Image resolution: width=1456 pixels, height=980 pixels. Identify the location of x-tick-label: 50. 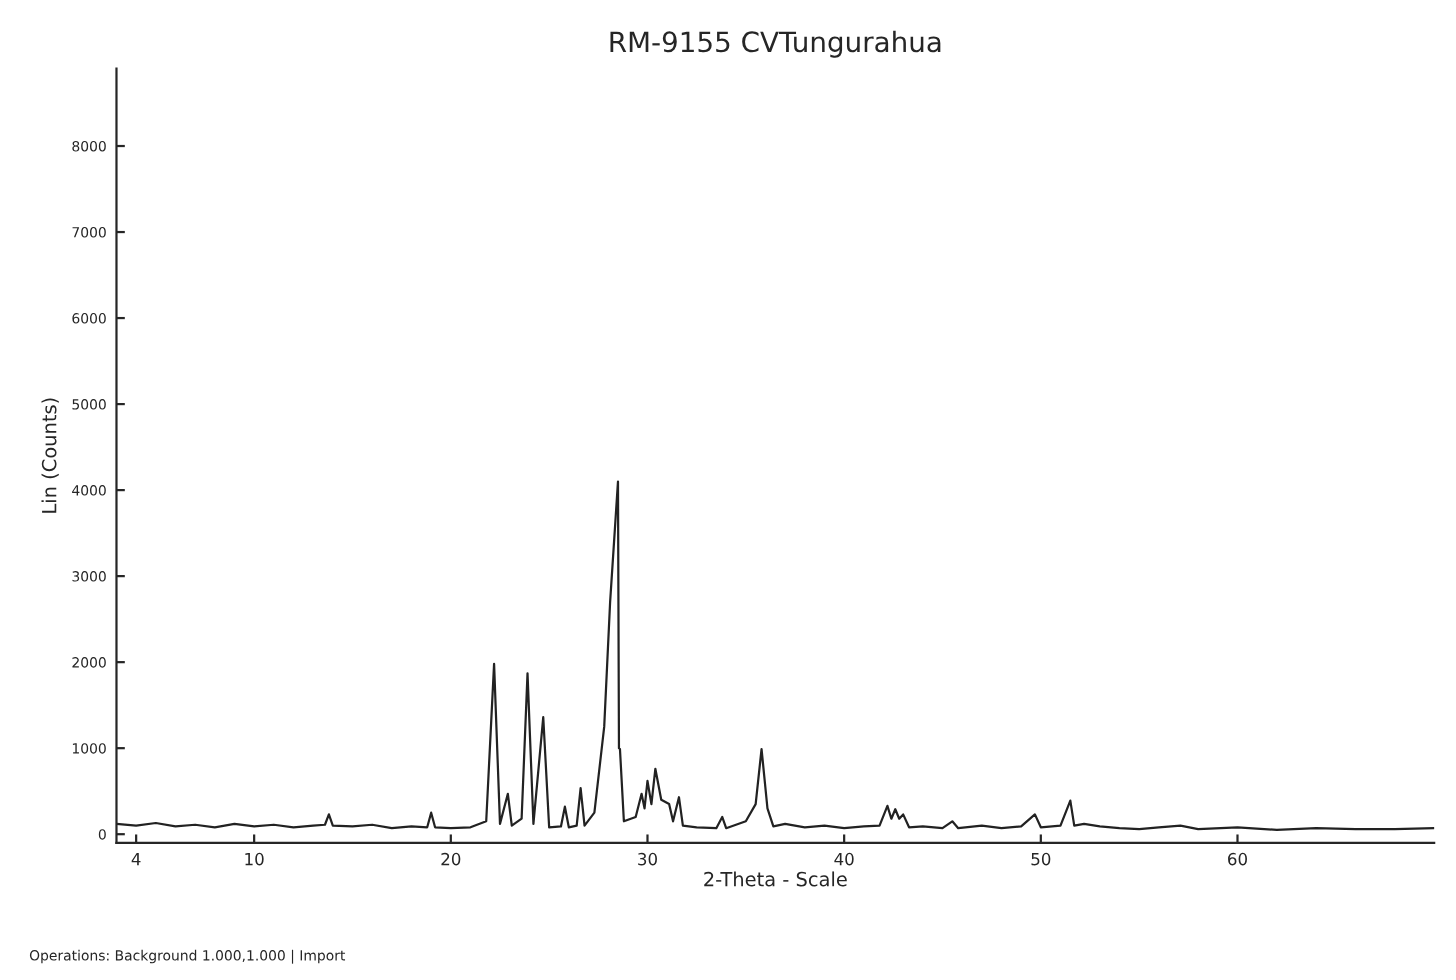
(1041, 859).